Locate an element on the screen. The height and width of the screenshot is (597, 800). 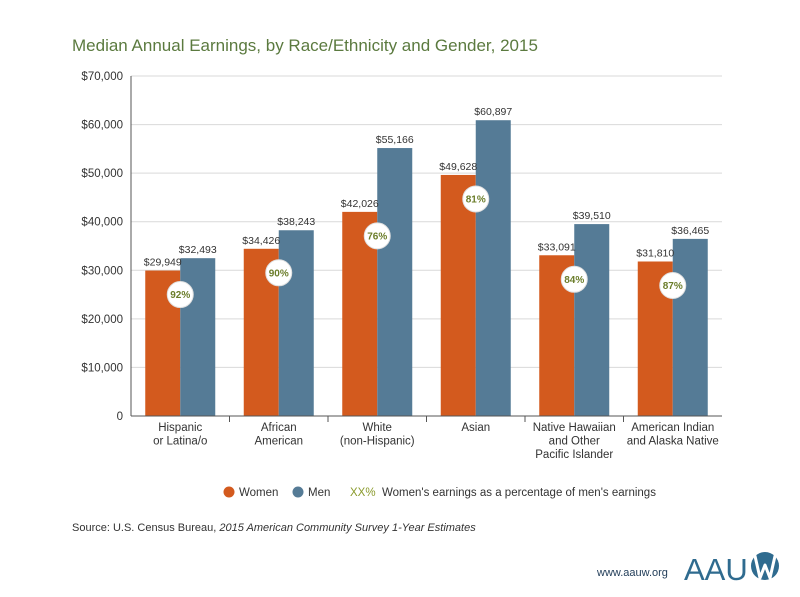
percent-label: 90% is located at coordinates (279, 273).